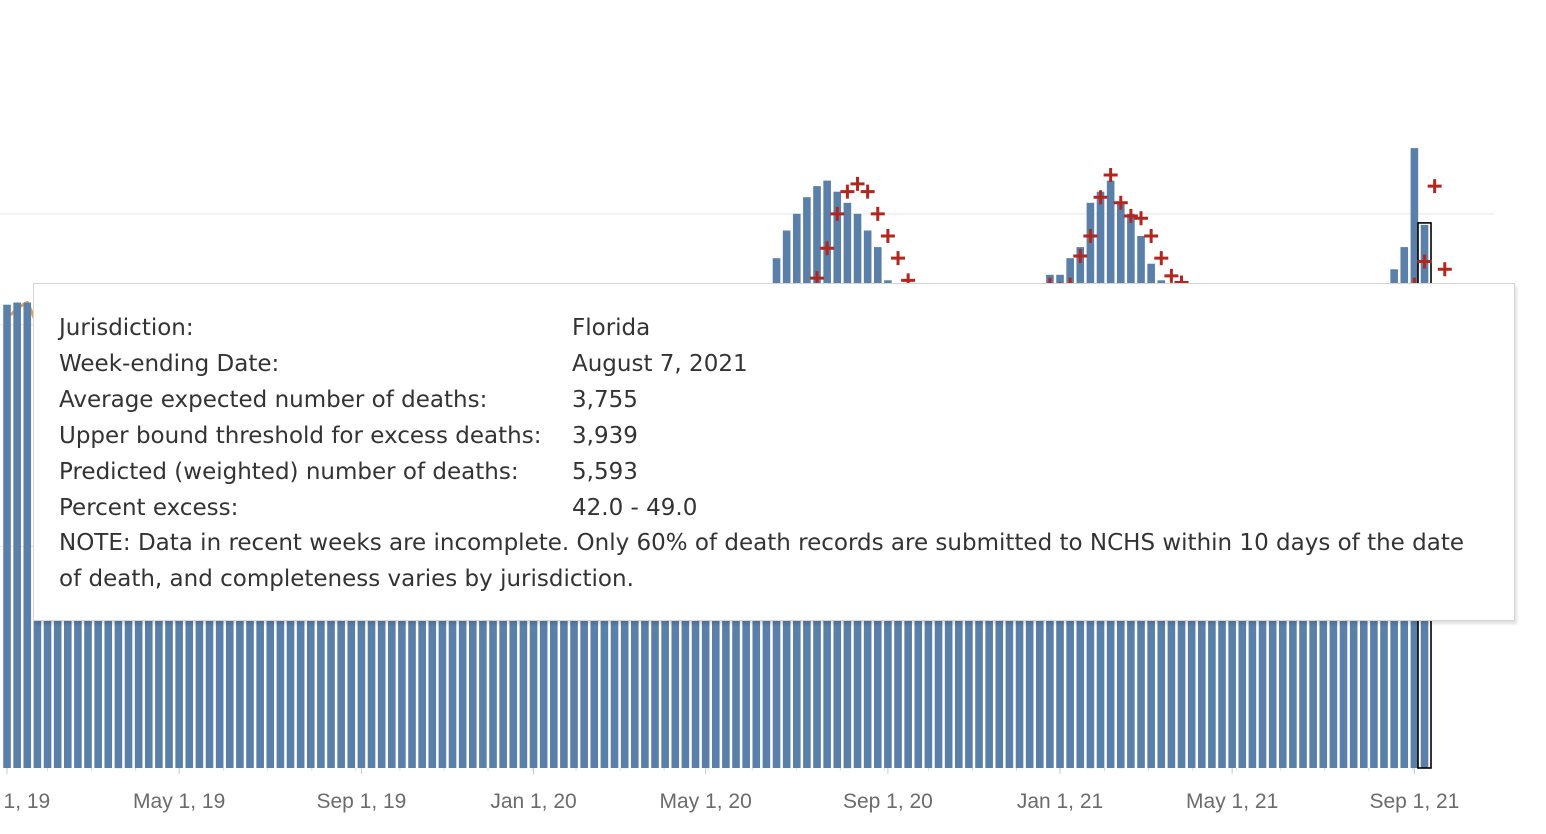  Describe the element at coordinates (888, 801) in the screenshot. I see `x-tick-label: Sep 1, 20` at that location.